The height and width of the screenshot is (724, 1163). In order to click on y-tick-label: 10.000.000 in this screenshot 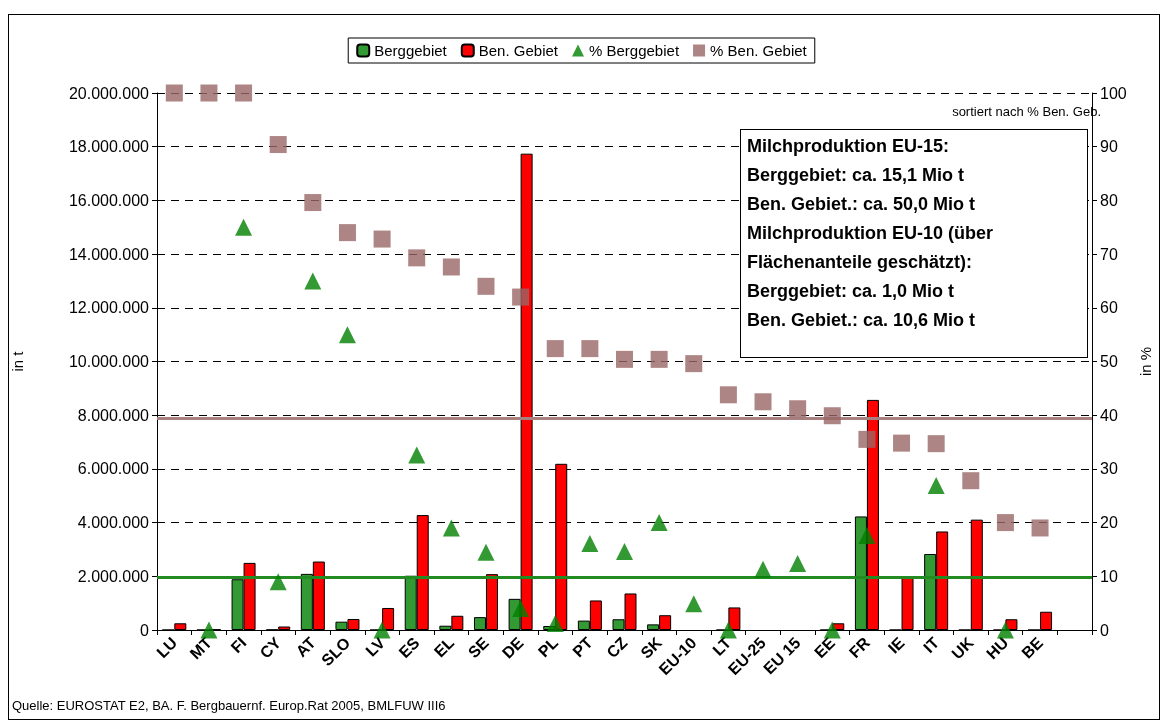, I will do `click(109, 361)`.